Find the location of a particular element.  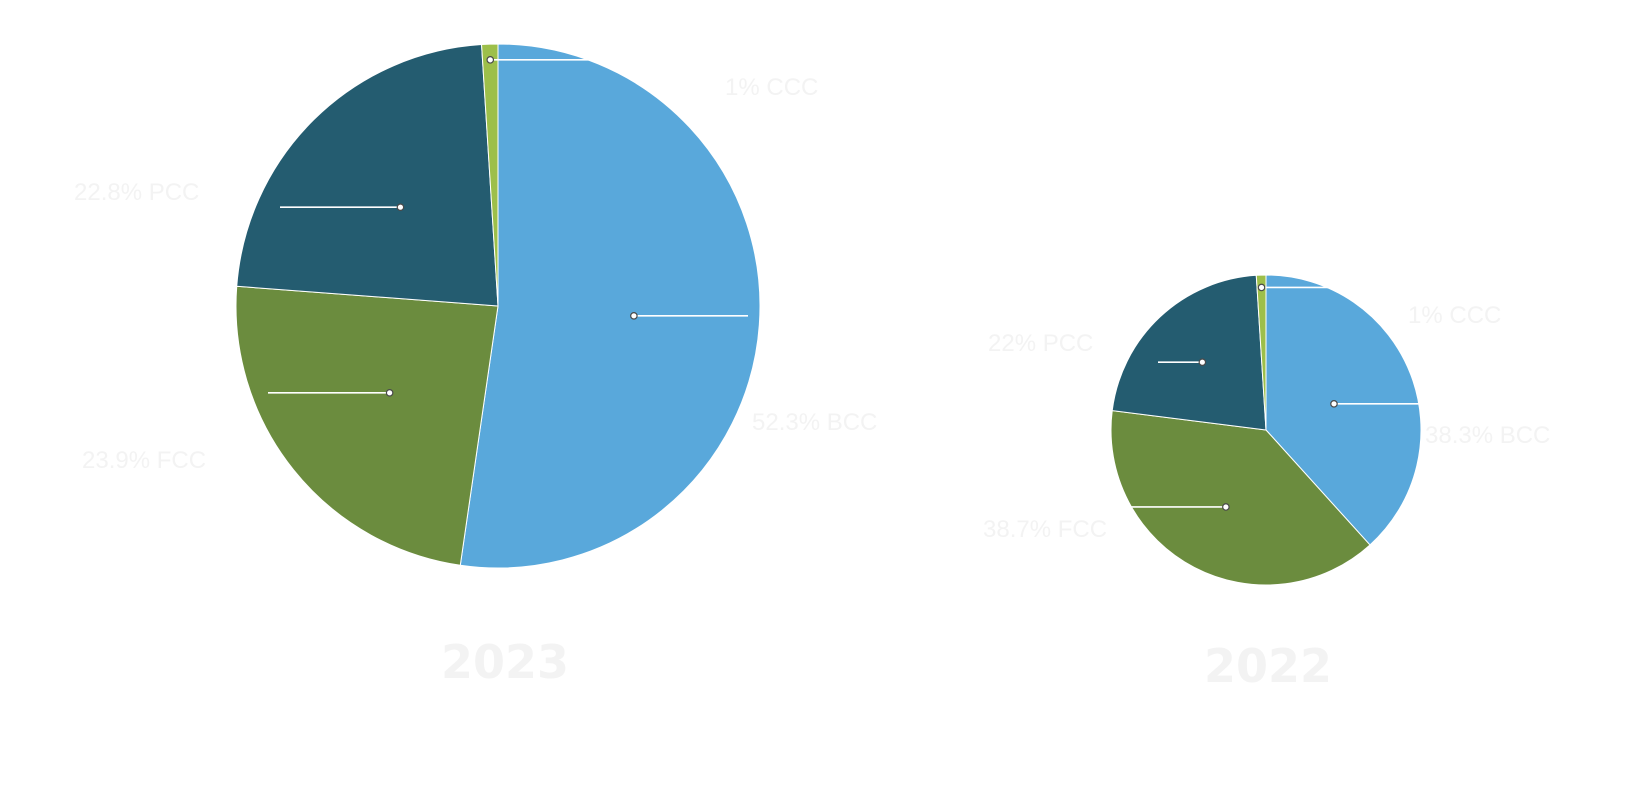

slice-label: 23.9% FCC is located at coordinates (144, 460).